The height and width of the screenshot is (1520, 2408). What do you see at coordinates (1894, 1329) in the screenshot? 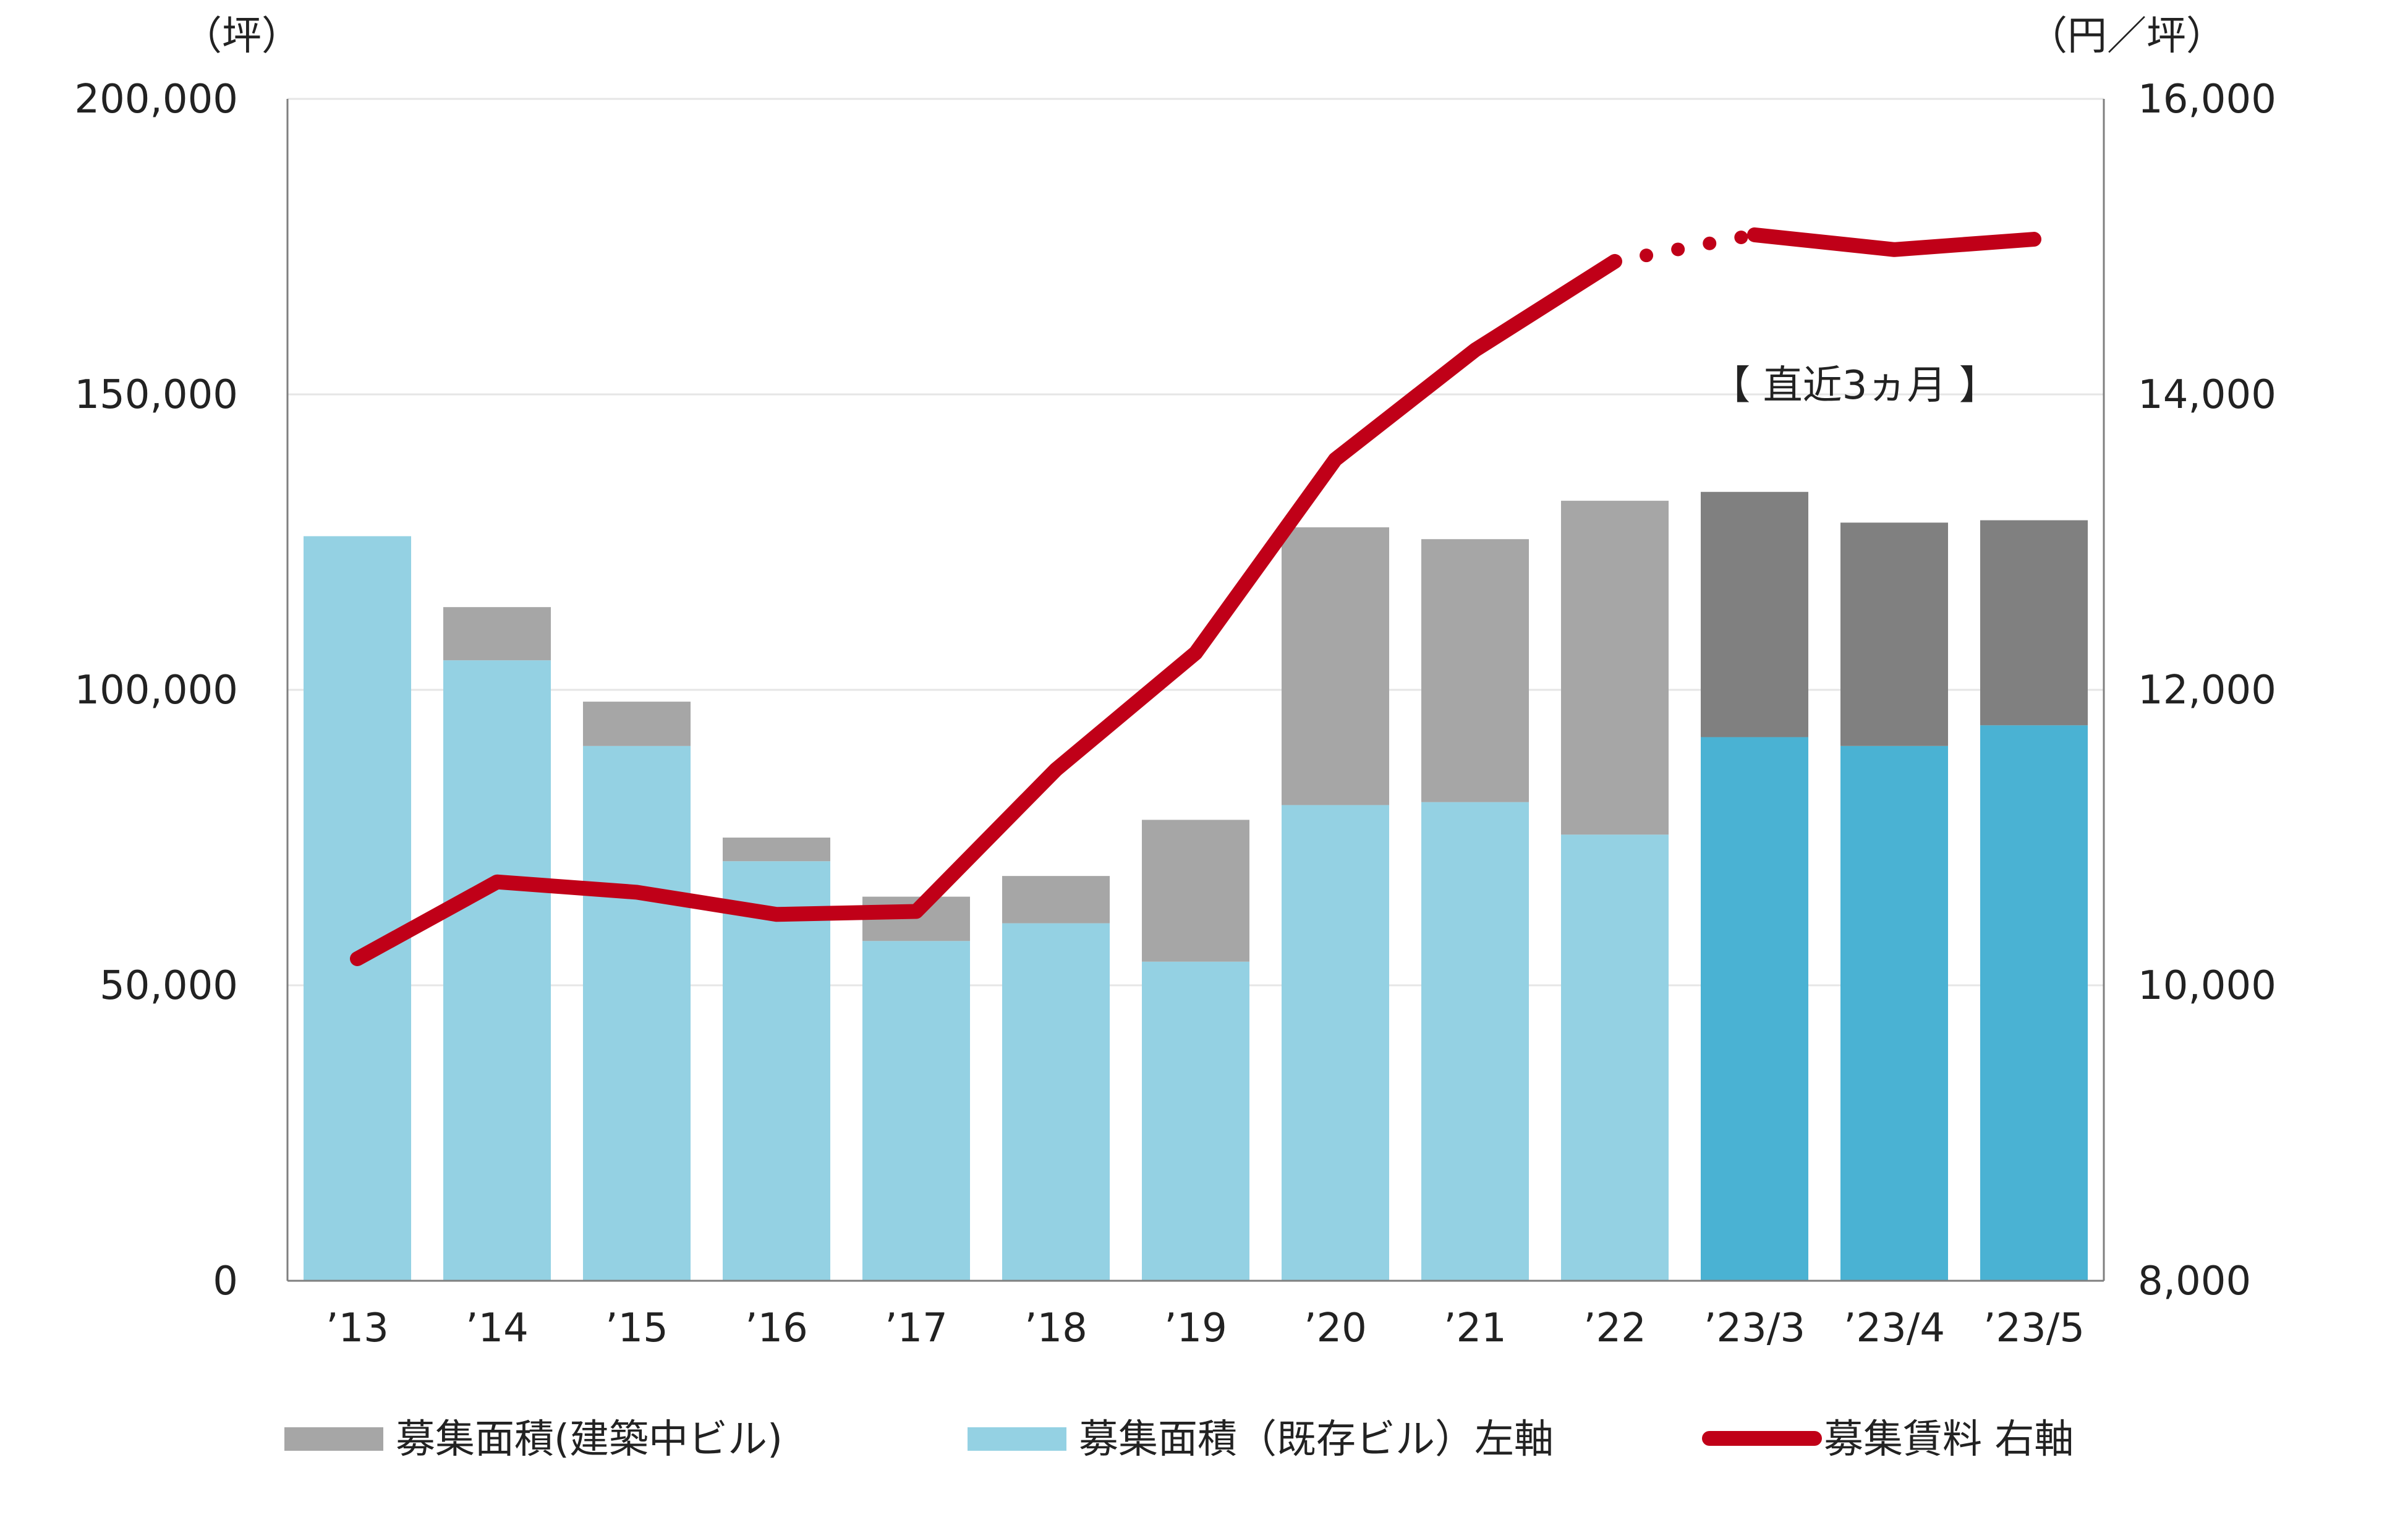
I see `x-tick-label: ’23/4` at bounding box center [1894, 1329].